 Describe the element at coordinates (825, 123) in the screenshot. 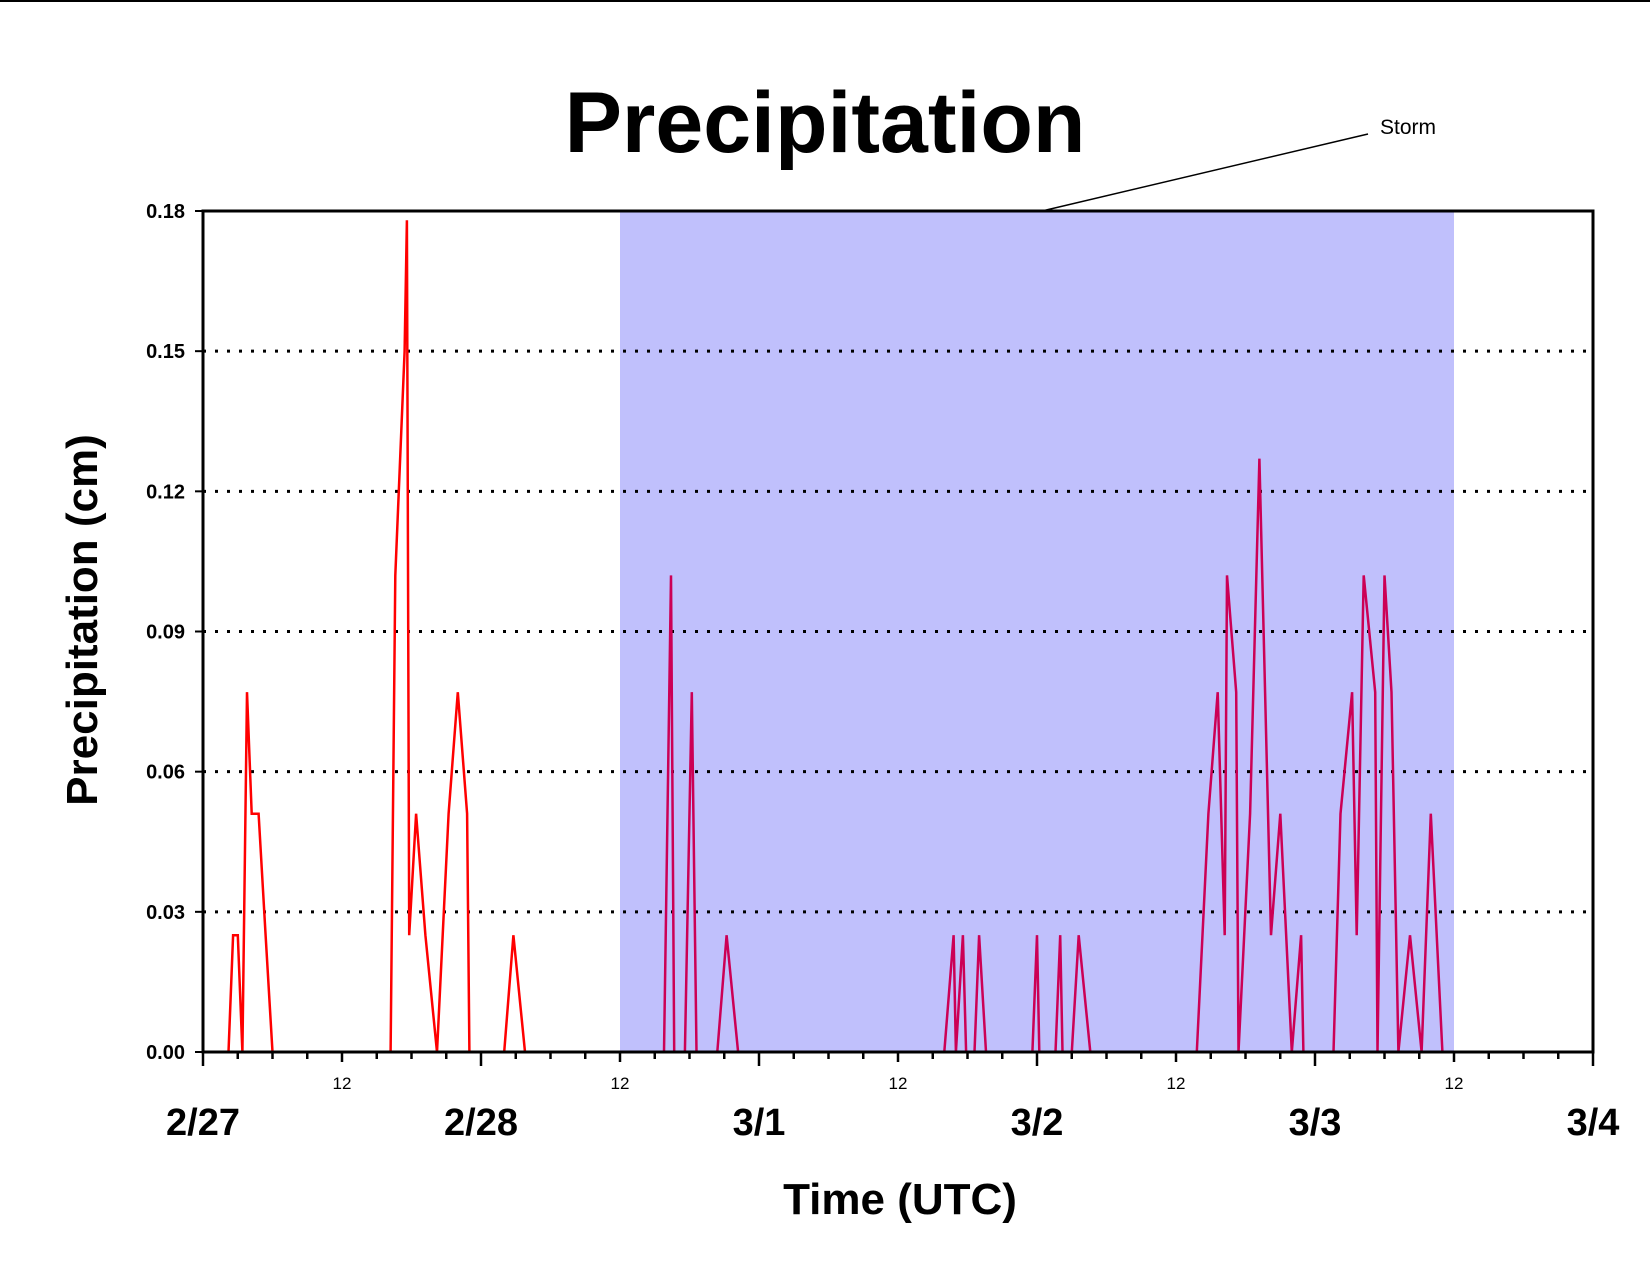

I see `chart-title: Precipitation` at that location.